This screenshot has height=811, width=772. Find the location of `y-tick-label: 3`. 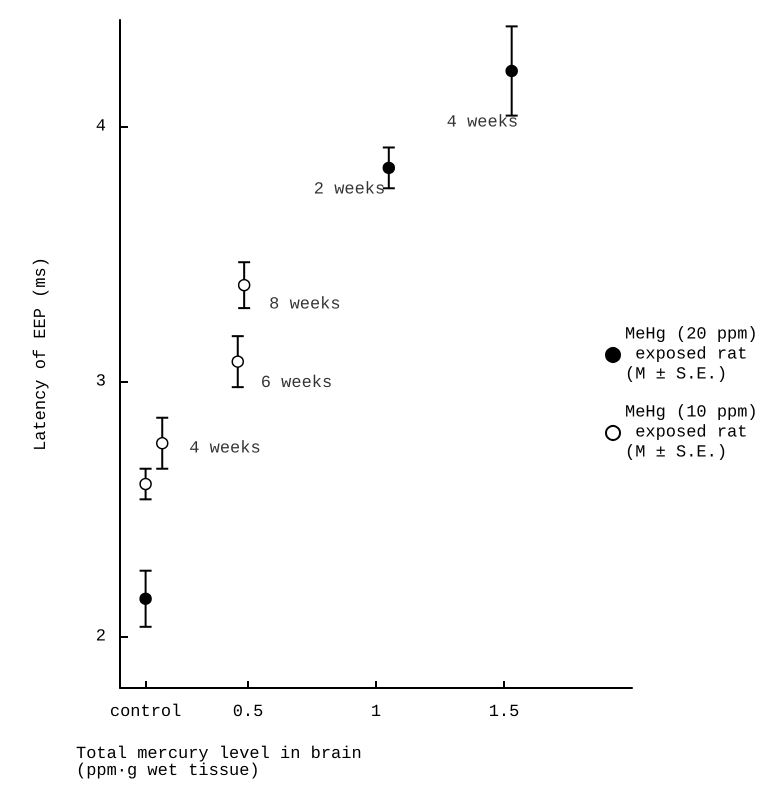

y-tick-label: 3 is located at coordinates (101, 382).